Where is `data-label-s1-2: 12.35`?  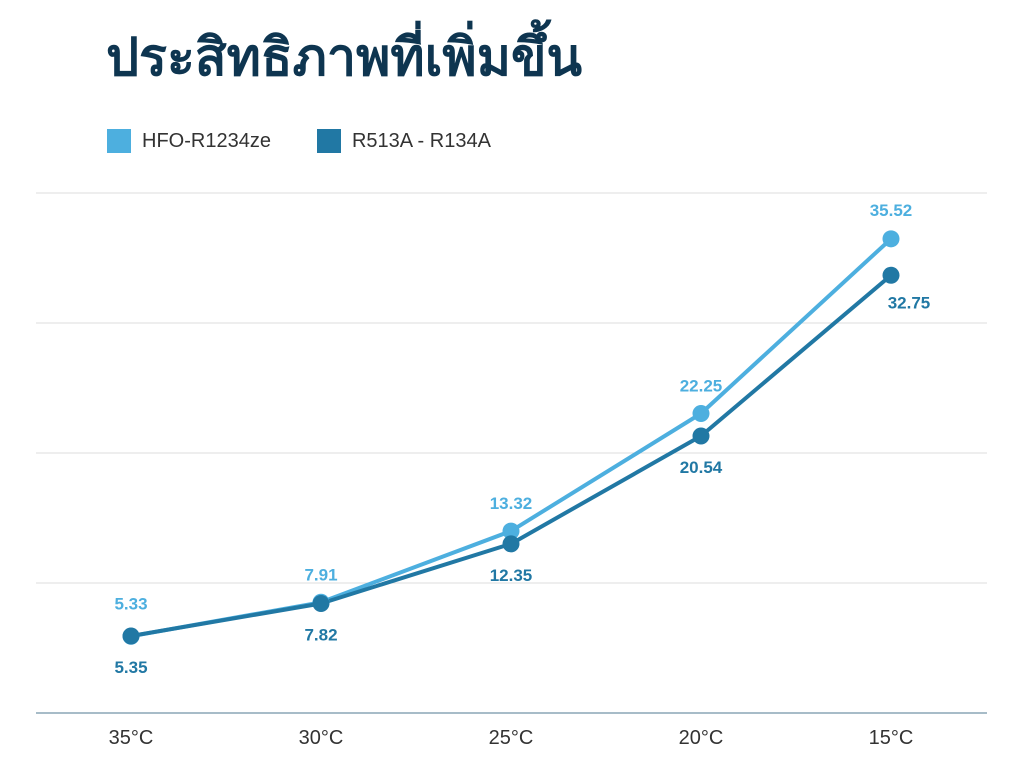
data-label-s1-2: 12.35 is located at coordinates (511, 575).